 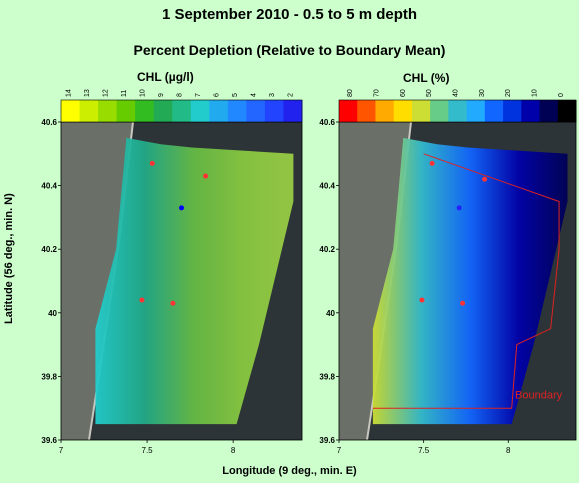 What do you see at coordinates (105, 93) in the screenshot?
I see `colorbar-tick-label: 12` at bounding box center [105, 93].